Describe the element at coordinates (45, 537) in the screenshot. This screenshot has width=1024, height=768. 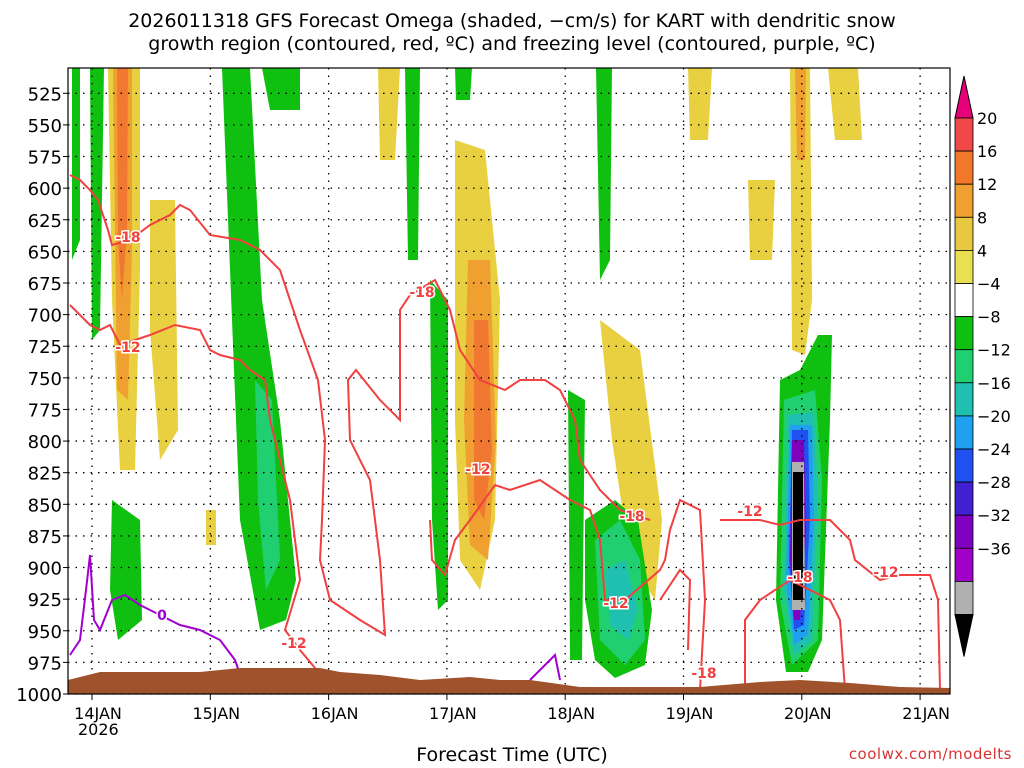
I see `y-tick-label: 875` at that location.